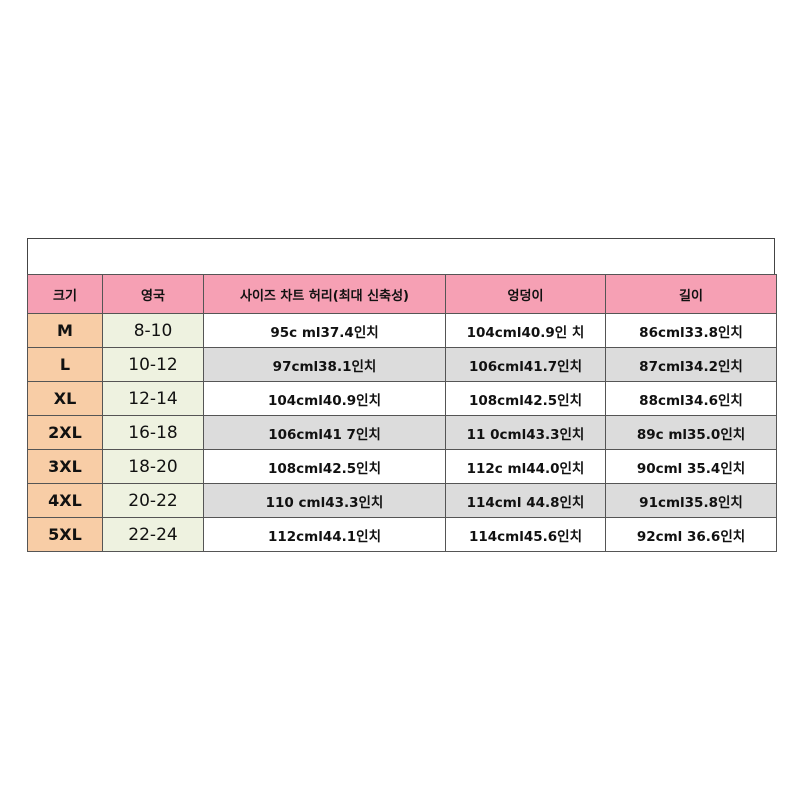 The image size is (800, 800). I want to click on cell-size: M, so click(65, 330).